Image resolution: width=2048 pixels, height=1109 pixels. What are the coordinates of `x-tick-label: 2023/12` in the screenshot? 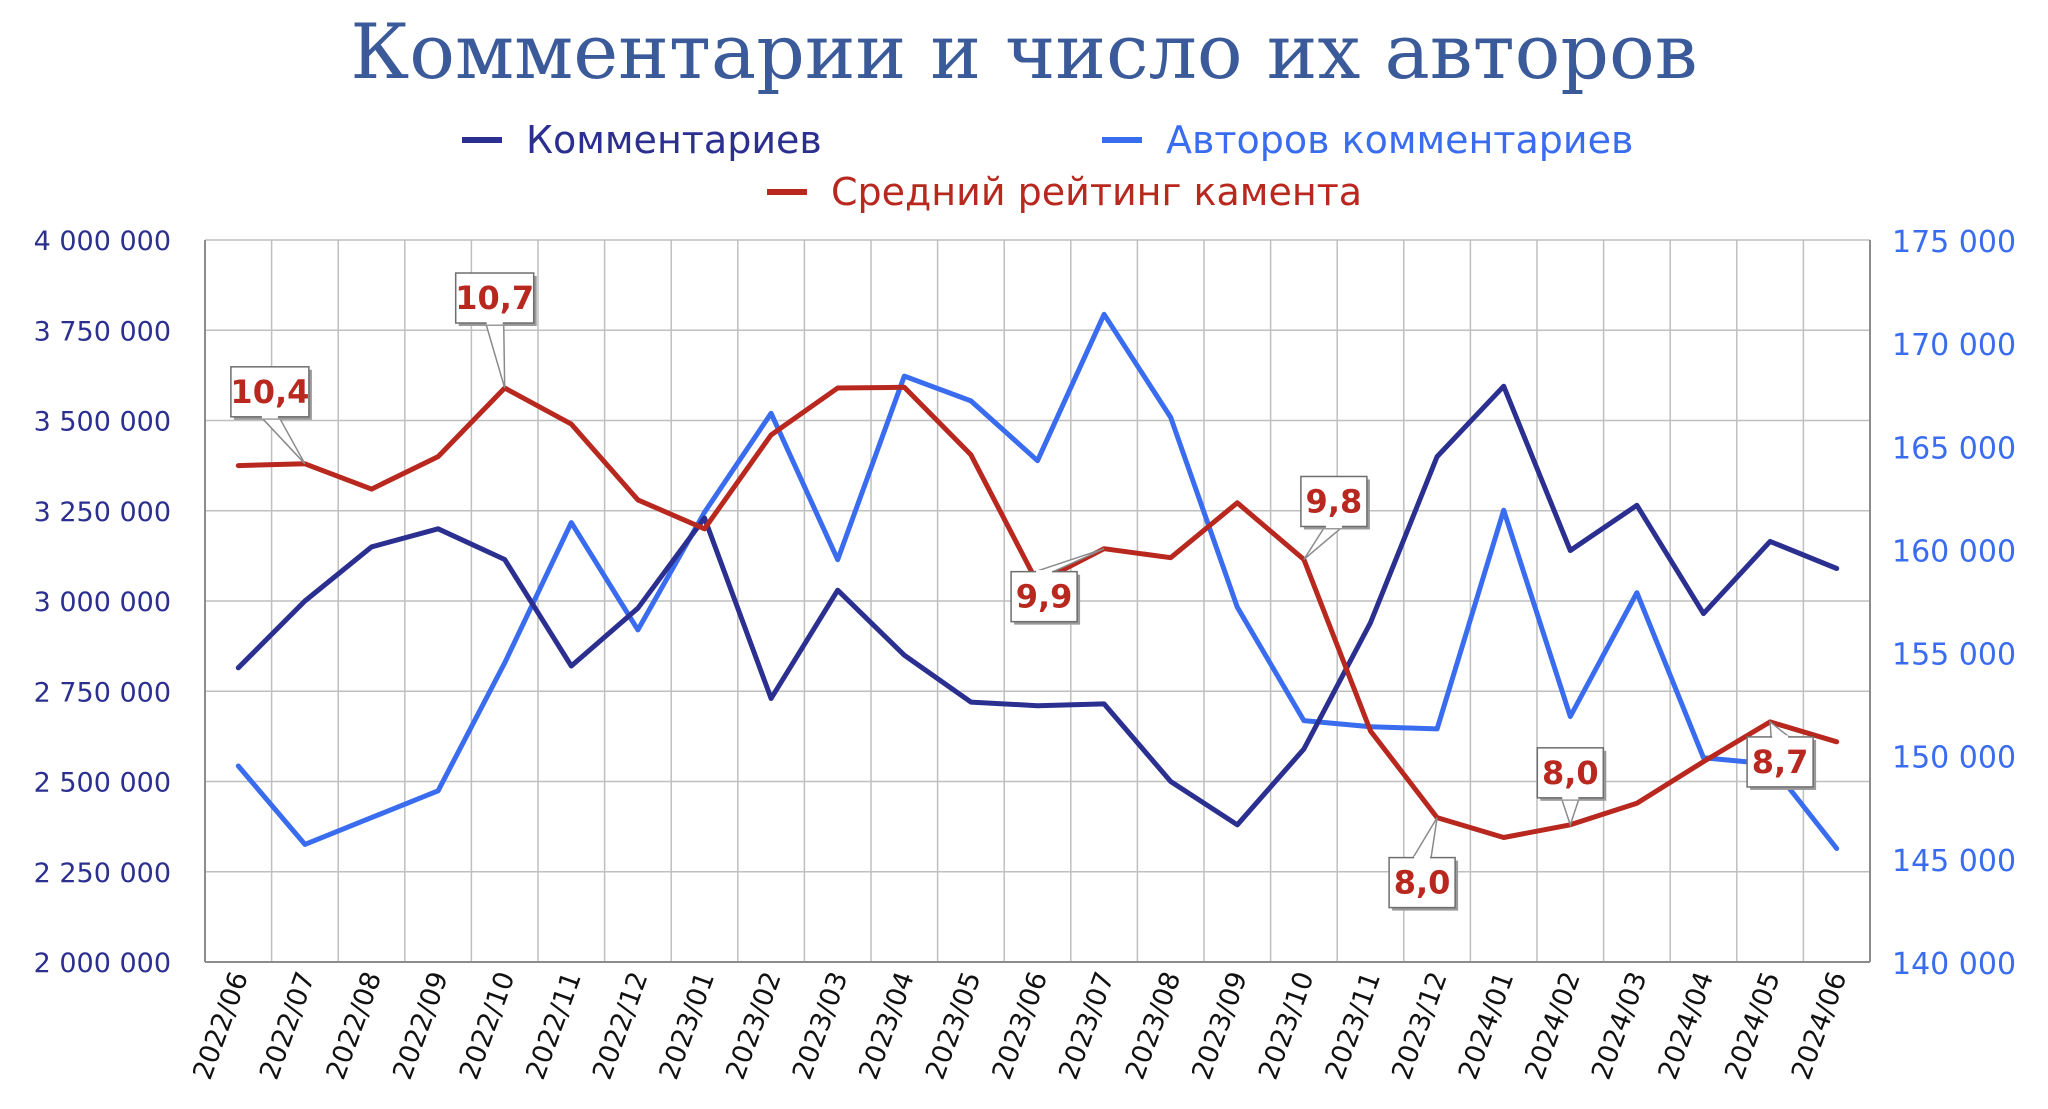 It's located at (1419, 1026).